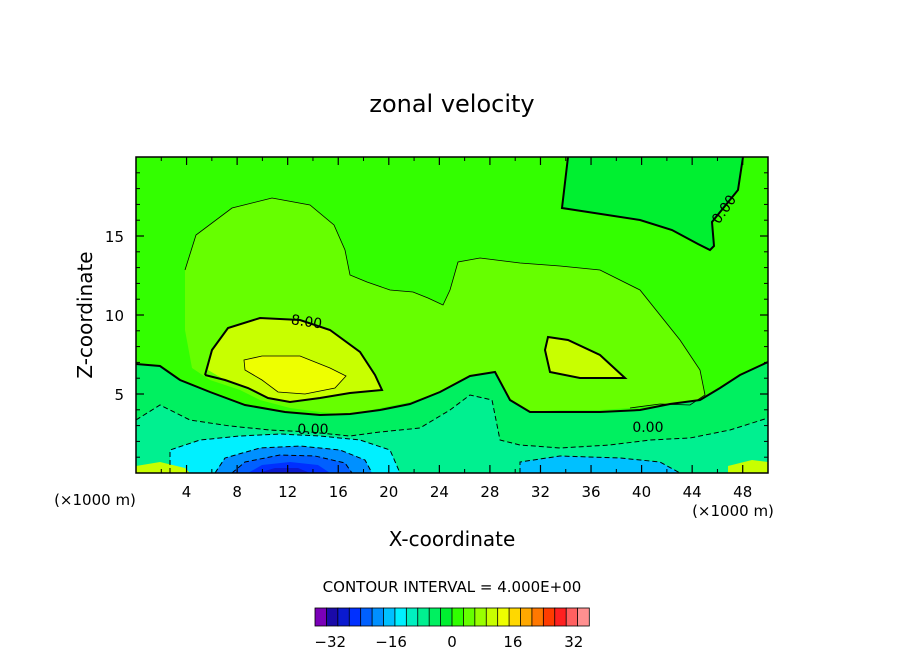  Describe the element at coordinates (748, 466) in the screenshot. I see `bottom-right-warm` at that location.